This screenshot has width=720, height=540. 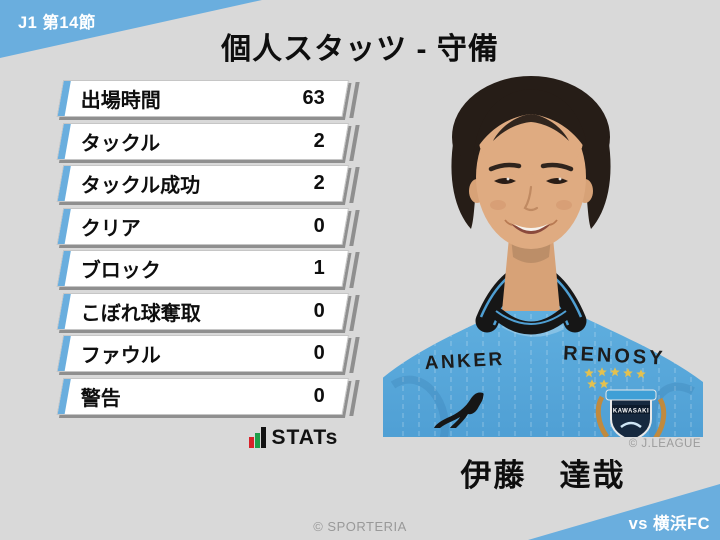 What do you see at coordinates (120, 101) in the screenshot?
I see `stat-label: 出場時間` at bounding box center [120, 101].